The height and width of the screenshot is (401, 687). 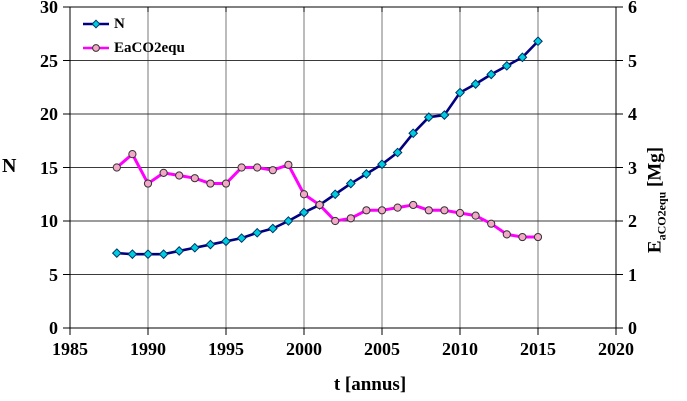 What do you see at coordinates (655, 247) in the screenshot?
I see `y-right-axis-title-main: E` at bounding box center [655, 247].